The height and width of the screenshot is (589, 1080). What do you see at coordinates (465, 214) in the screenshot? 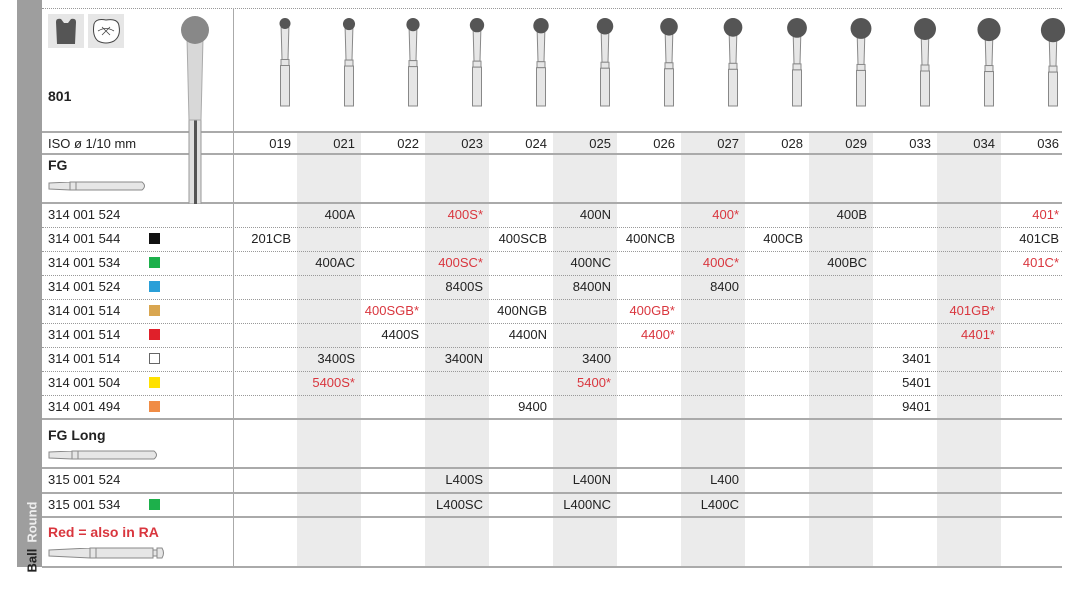
I see `catalog-cell: 400S*` at bounding box center [465, 214].